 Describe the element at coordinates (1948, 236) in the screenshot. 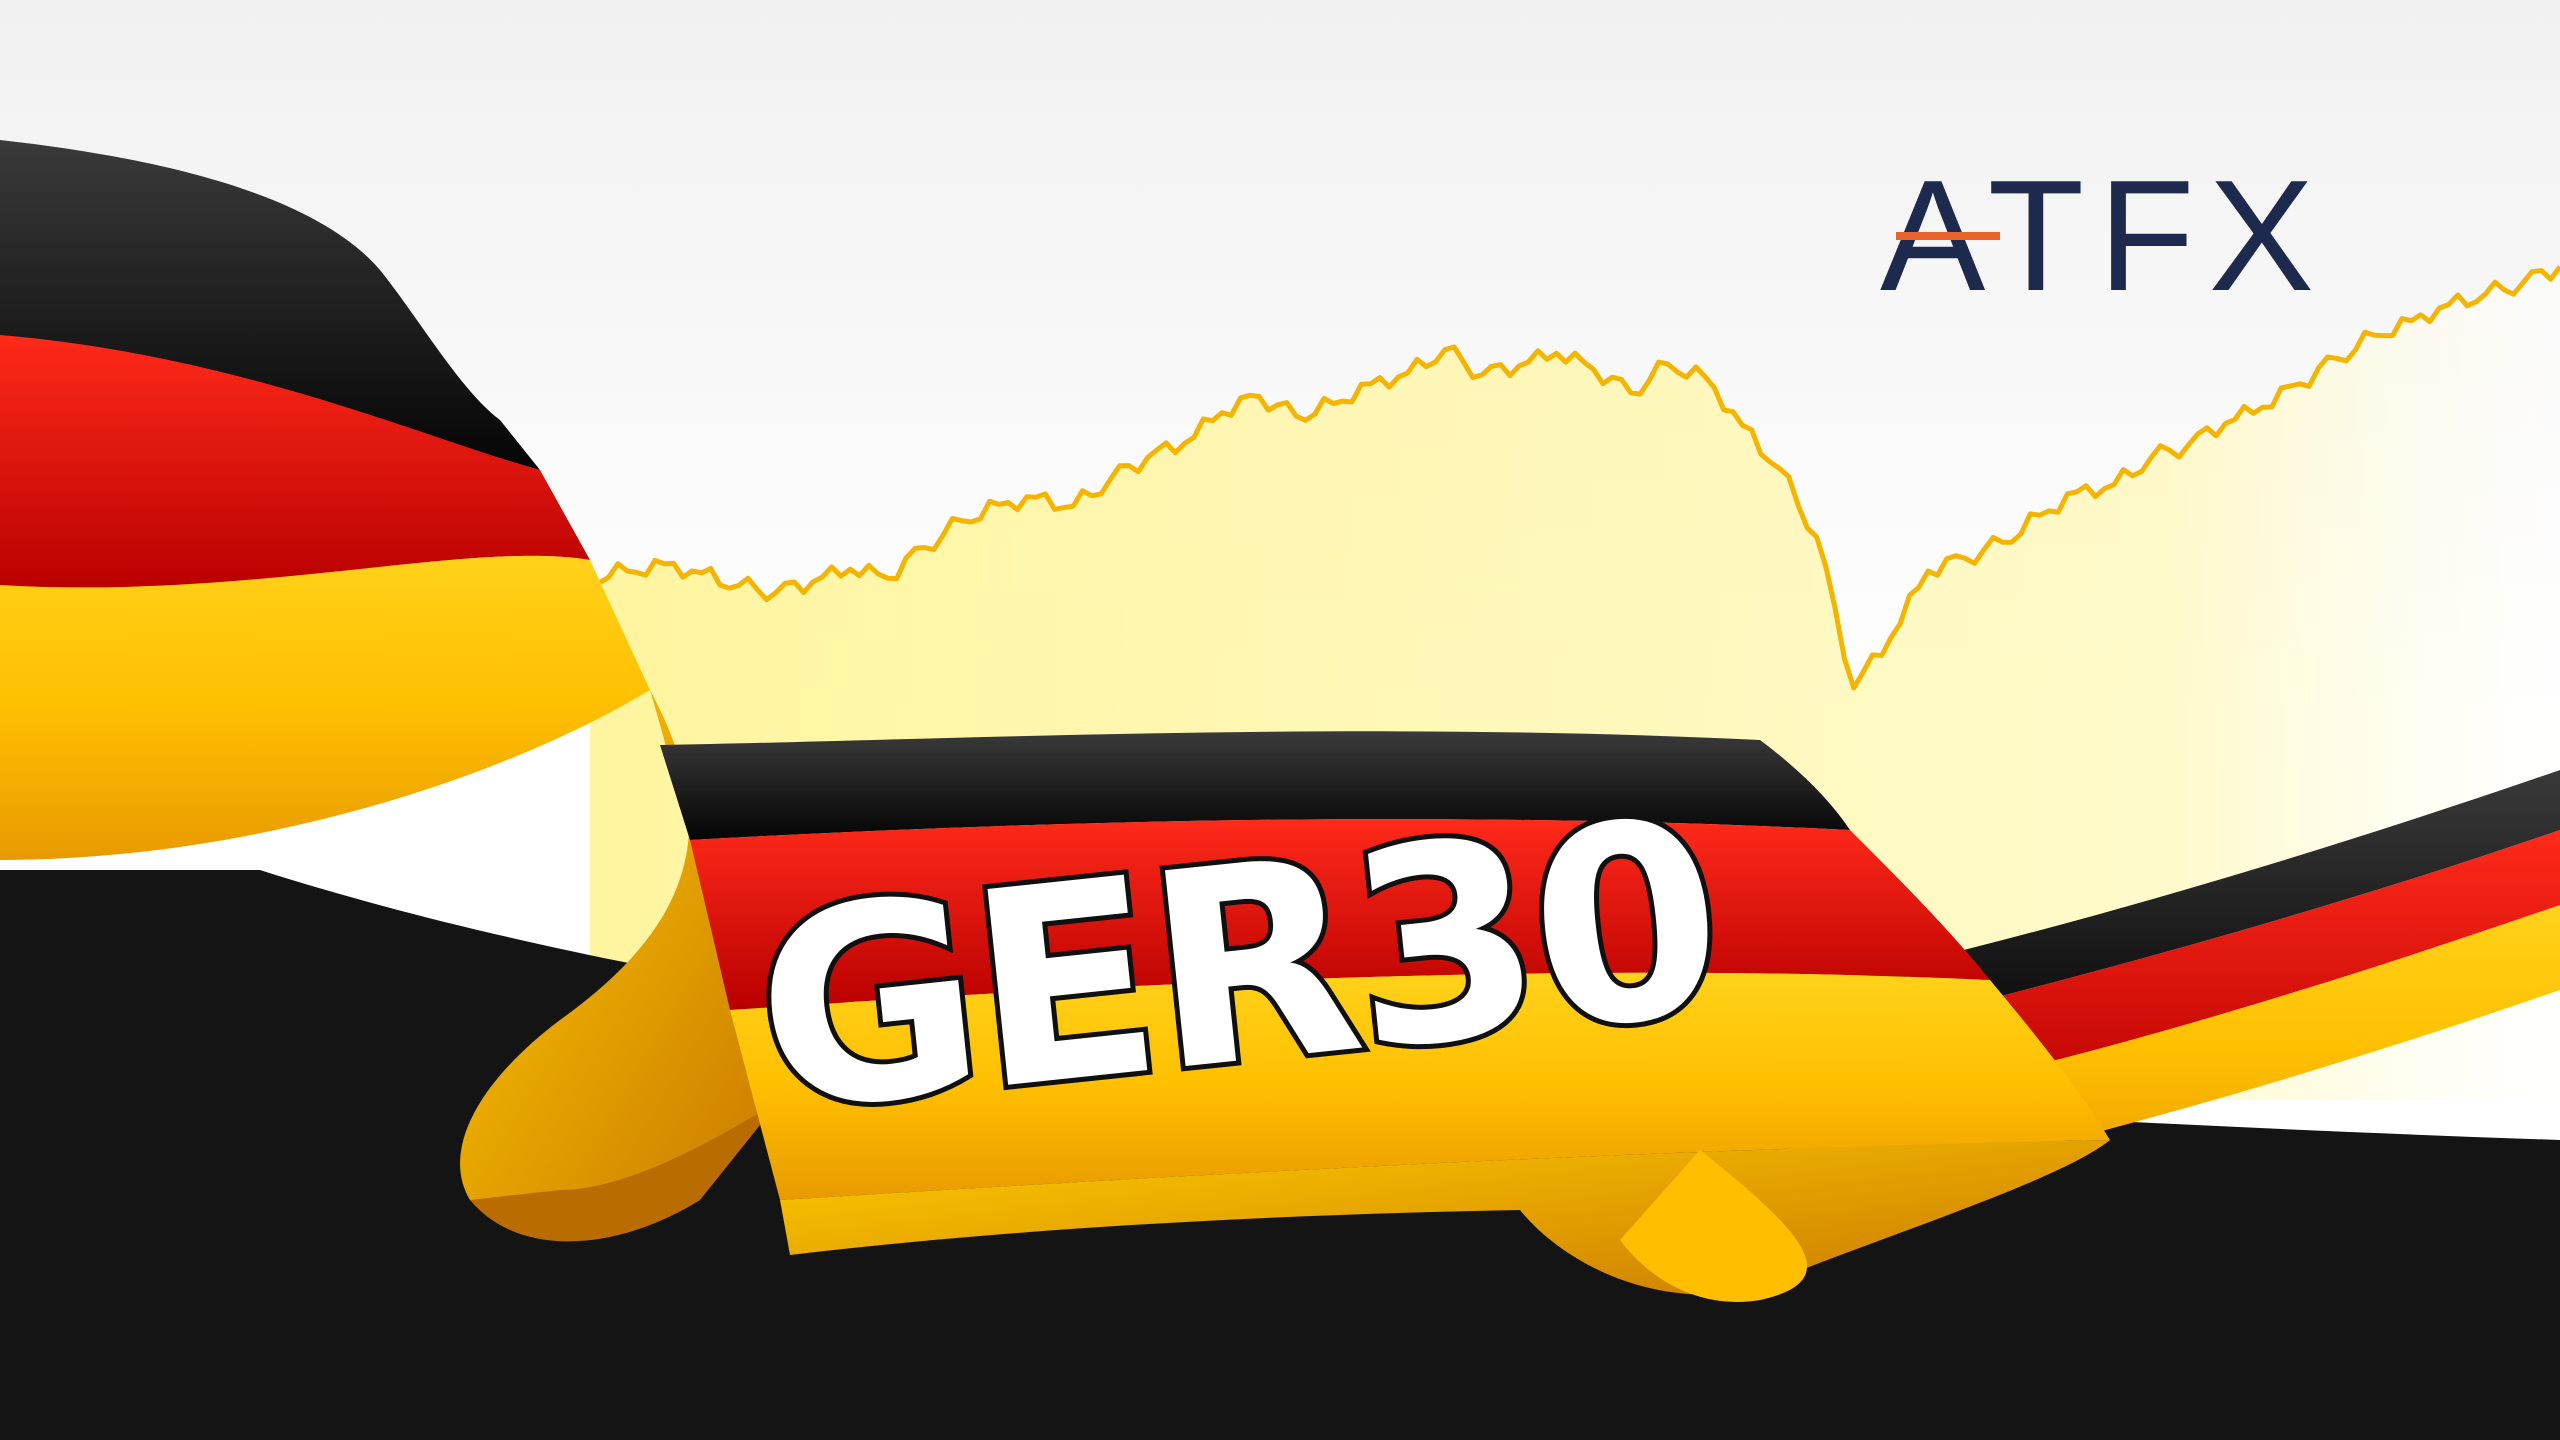

I see `brand-logo-accent-bar` at that location.